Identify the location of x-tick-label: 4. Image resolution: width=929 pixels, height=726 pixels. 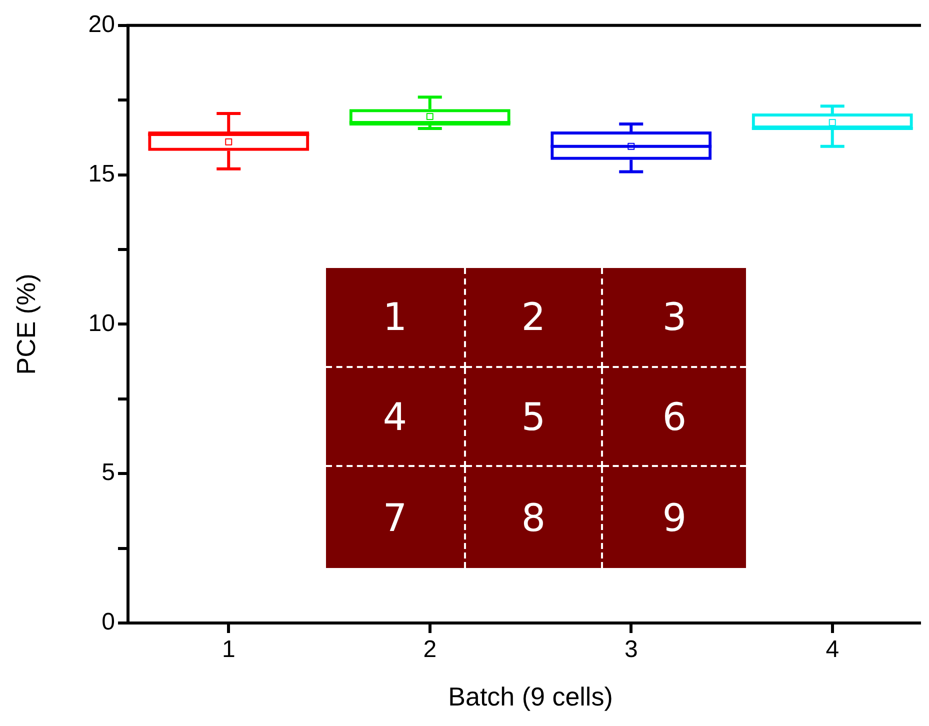
(833, 650).